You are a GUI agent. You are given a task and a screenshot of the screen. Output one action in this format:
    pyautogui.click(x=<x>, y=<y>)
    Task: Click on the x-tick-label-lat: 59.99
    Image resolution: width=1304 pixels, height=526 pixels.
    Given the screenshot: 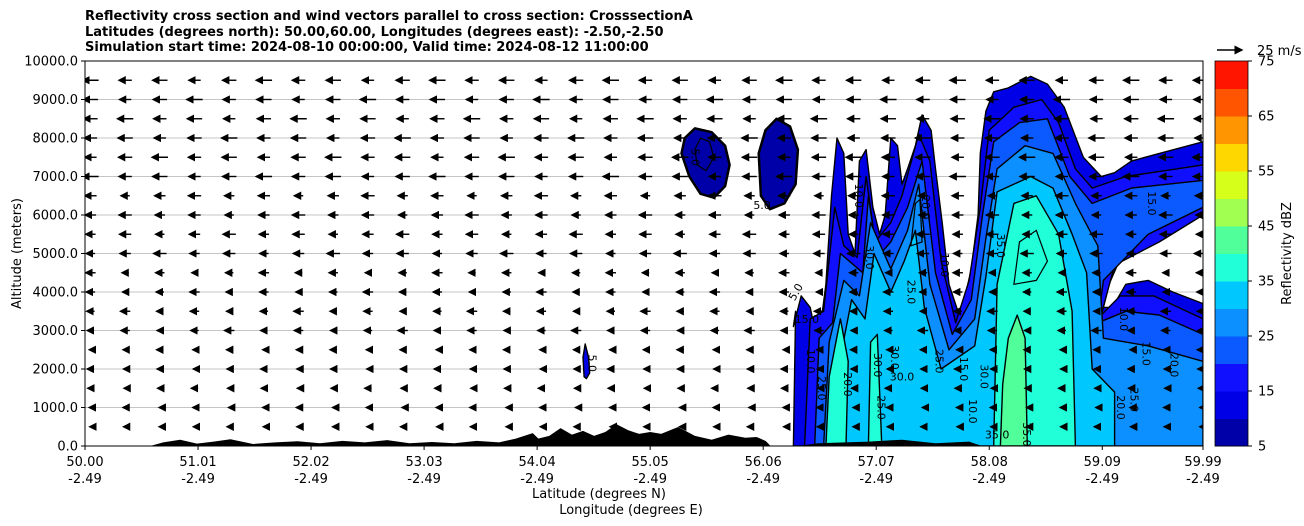 What is the action you would take?
    pyautogui.click(x=1202, y=462)
    